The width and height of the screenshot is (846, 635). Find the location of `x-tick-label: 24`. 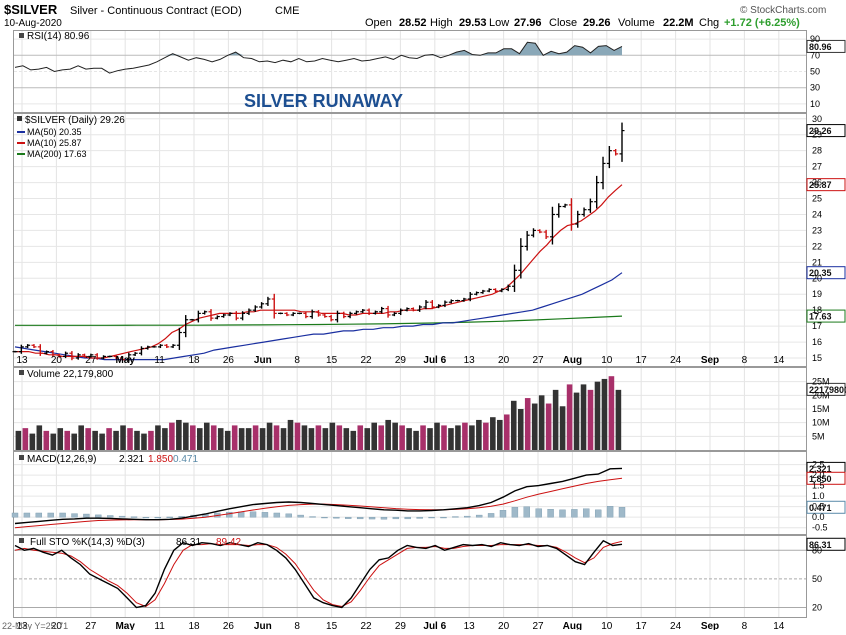

x-tick-label: 24 is located at coordinates (676, 360).